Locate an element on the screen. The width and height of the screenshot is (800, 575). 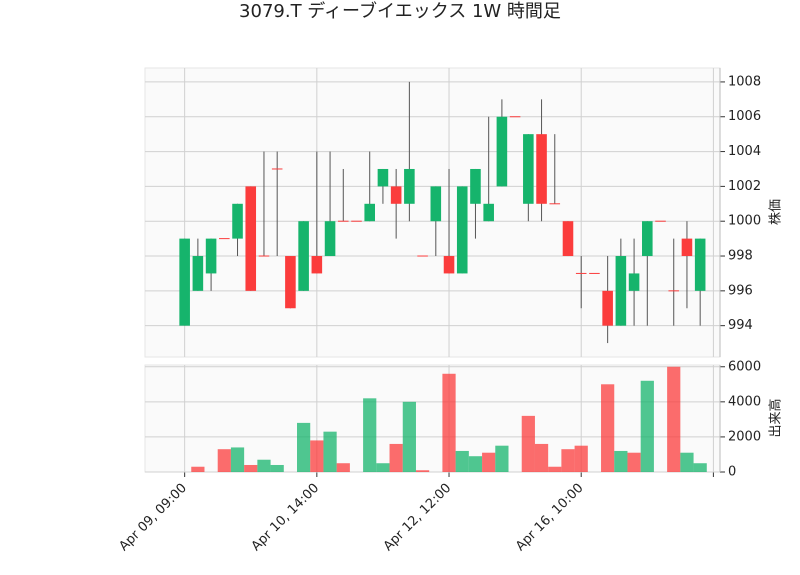
x-tick-label: Apr 09, 09:00 is located at coordinates (152, 517).